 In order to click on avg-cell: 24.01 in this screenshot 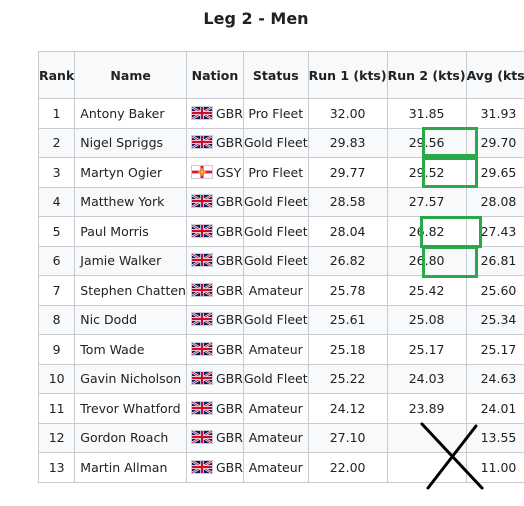, I will do `click(494, 408)`.